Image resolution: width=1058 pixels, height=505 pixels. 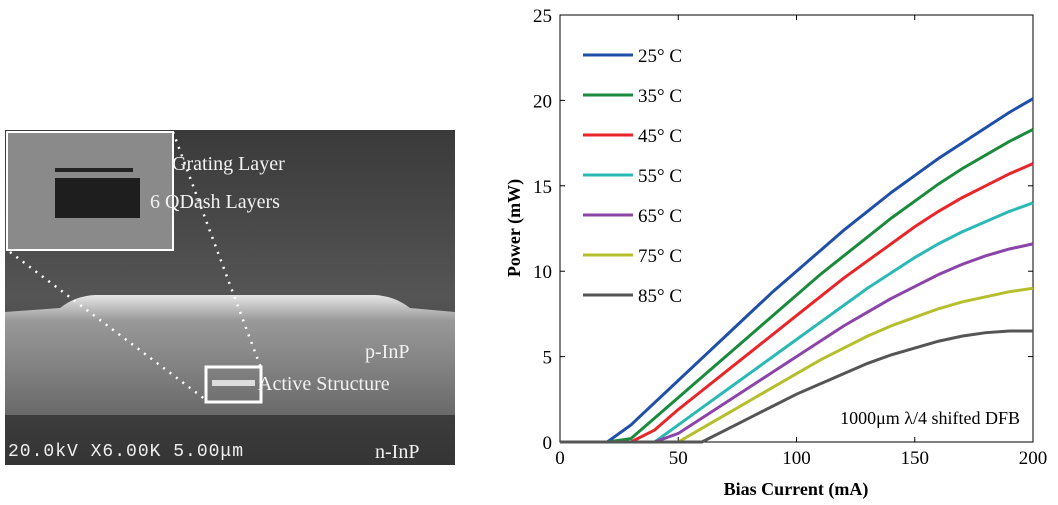 What do you see at coordinates (660, 216) in the screenshot?
I see `legend-label: 65° C` at bounding box center [660, 216].